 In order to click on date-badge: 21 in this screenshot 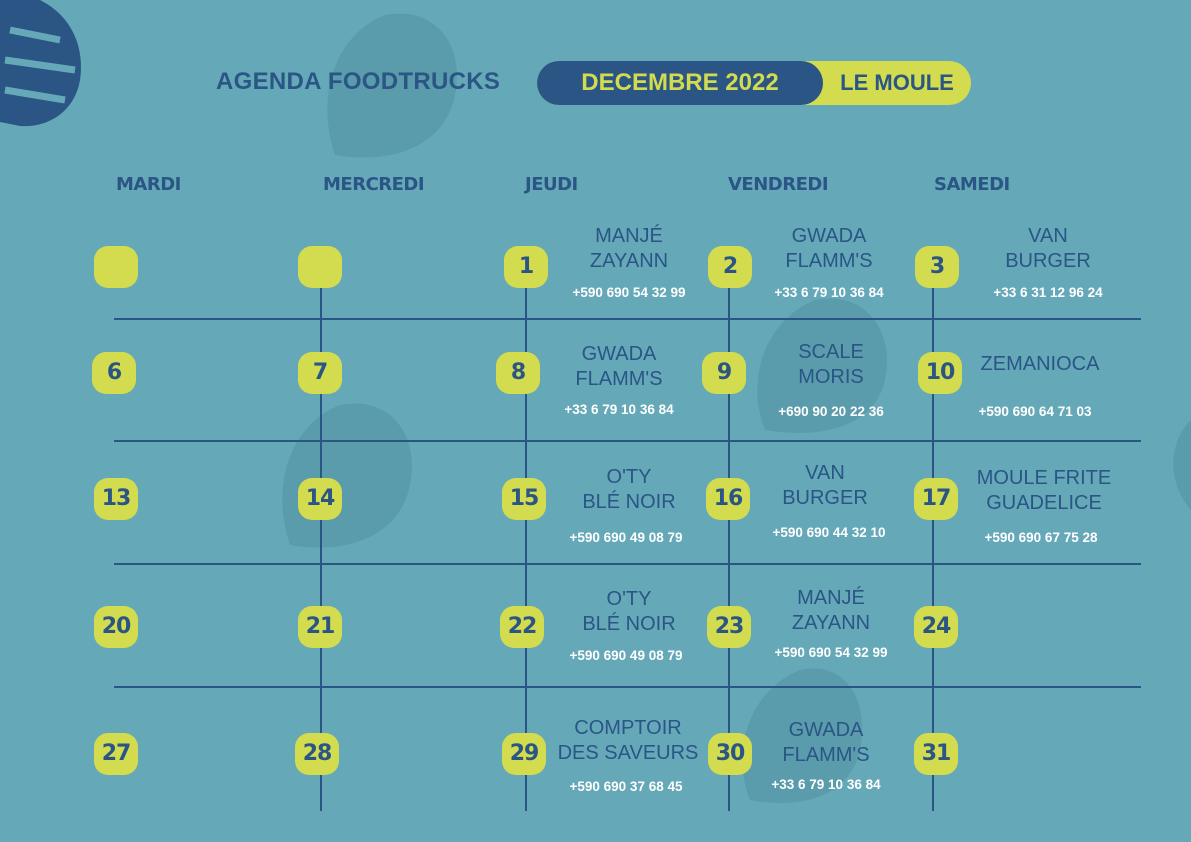, I will do `click(320, 627)`.